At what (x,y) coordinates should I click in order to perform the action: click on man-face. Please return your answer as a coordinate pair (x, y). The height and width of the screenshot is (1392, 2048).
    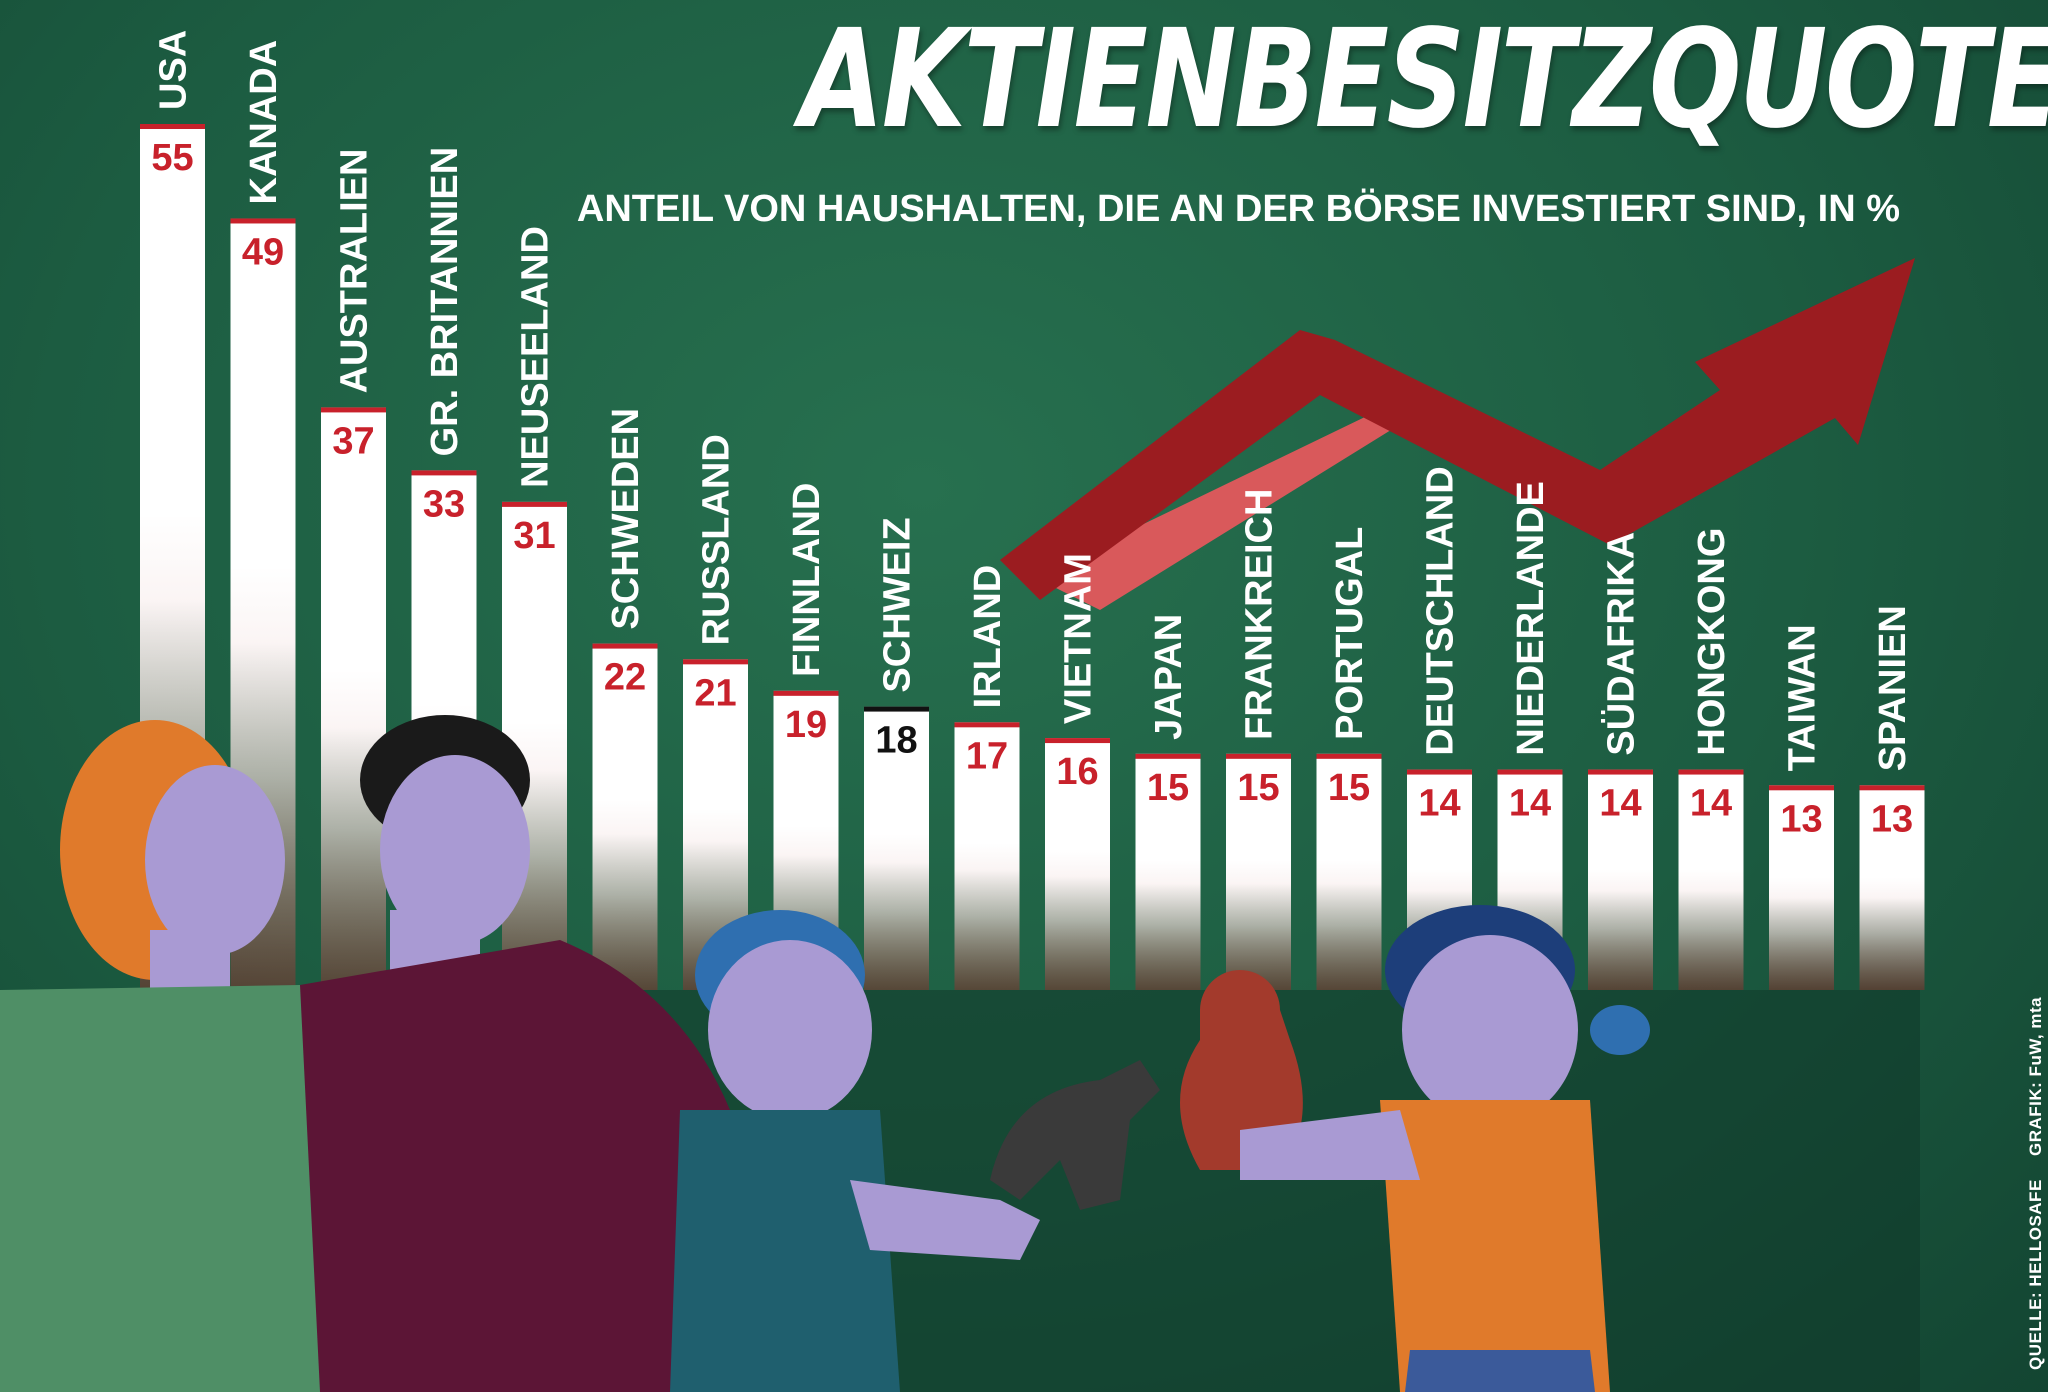
    Looking at the image, I should click on (455, 850).